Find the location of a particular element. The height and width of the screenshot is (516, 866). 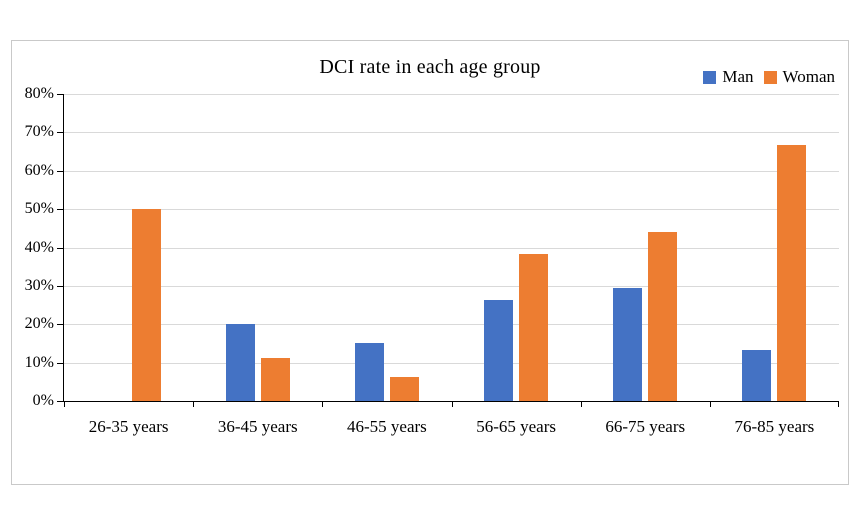

legend-swatch-man is located at coordinates (710, 77).